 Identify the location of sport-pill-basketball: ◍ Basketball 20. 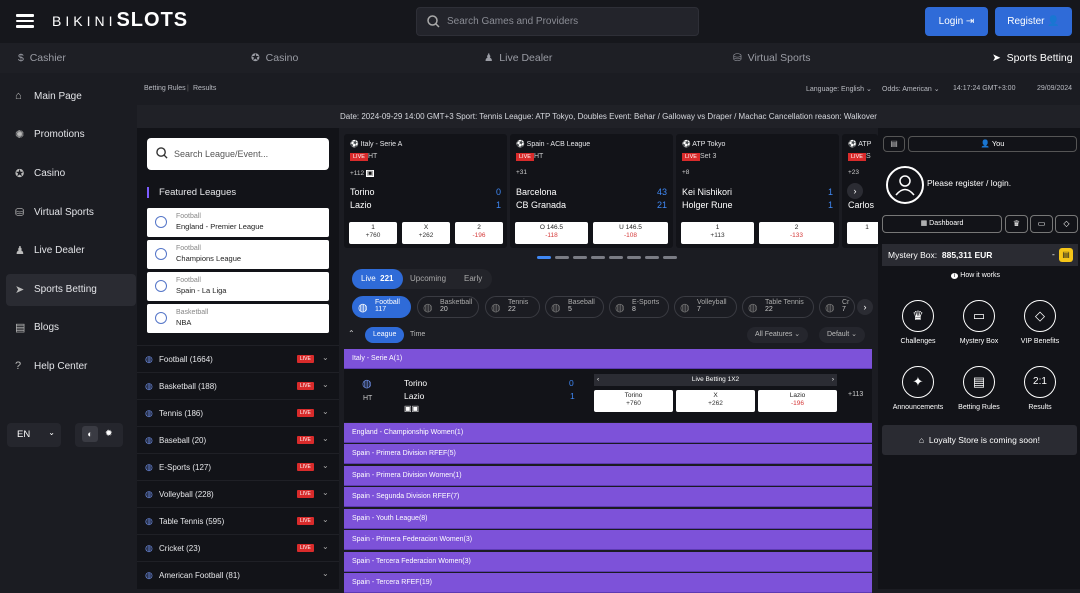
(448, 307).